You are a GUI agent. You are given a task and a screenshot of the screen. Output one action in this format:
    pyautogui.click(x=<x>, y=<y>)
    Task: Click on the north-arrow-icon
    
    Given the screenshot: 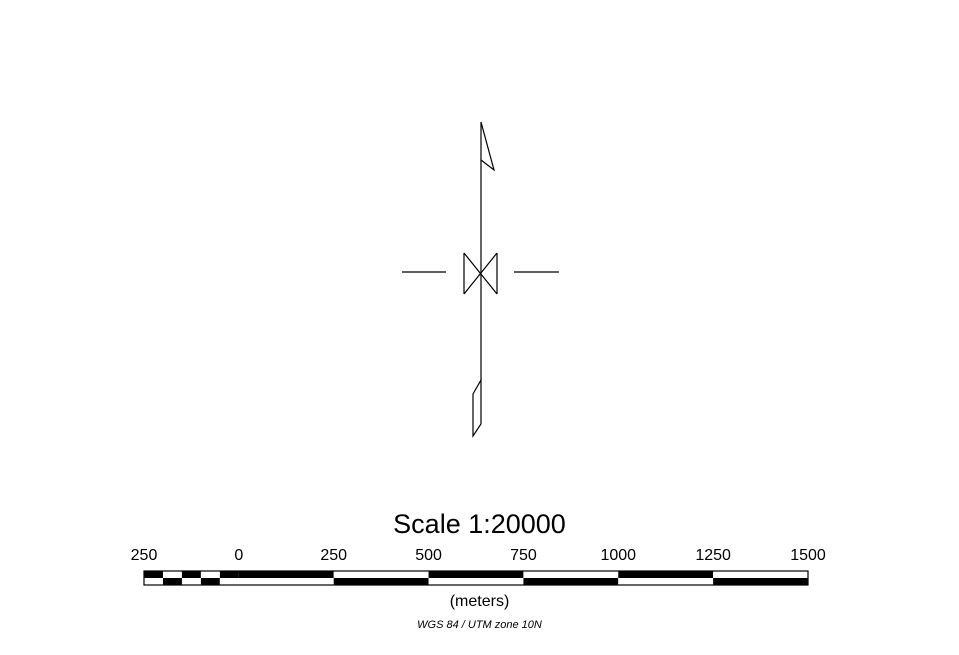 What is the action you would take?
    pyautogui.click(x=480, y=279)
    